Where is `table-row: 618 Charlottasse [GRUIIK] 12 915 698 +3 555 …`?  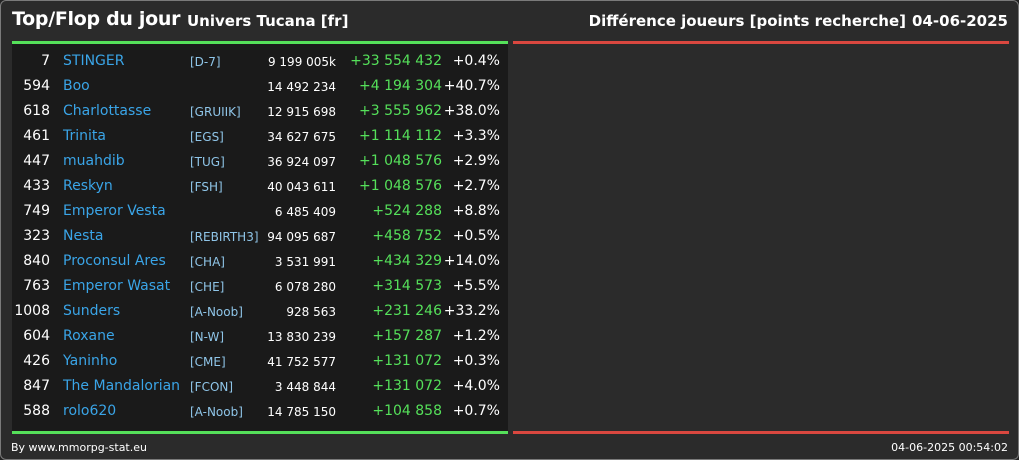
table-row: 618 Charlottasse [GRUIIK] 12 915 698 +3 555 … is located at coordinates (260, 111).